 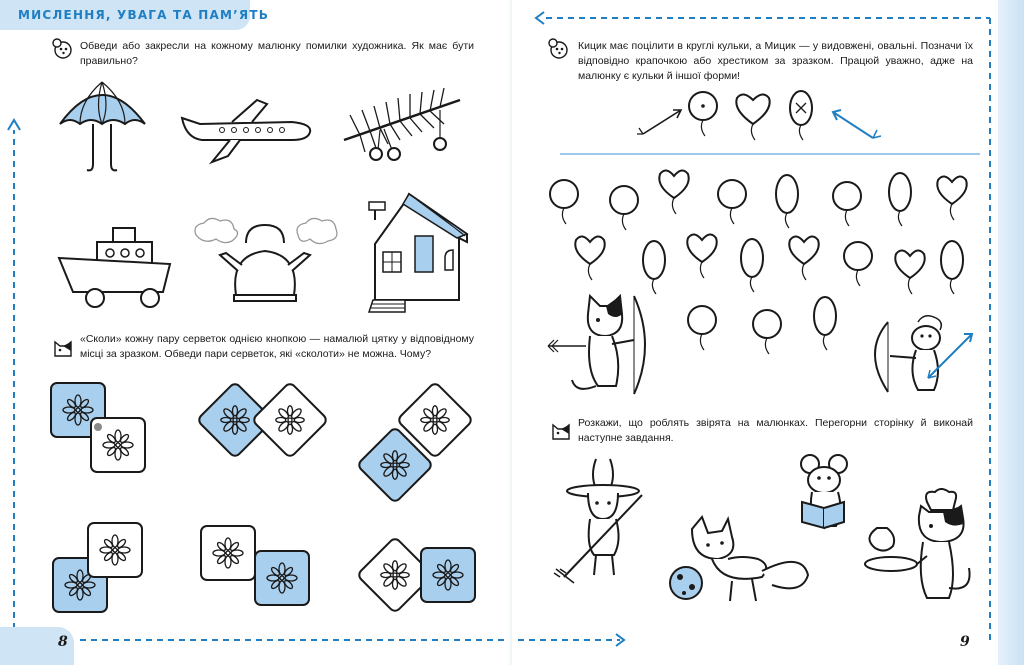 I want to click on header-band, so click(x=125, y=15).